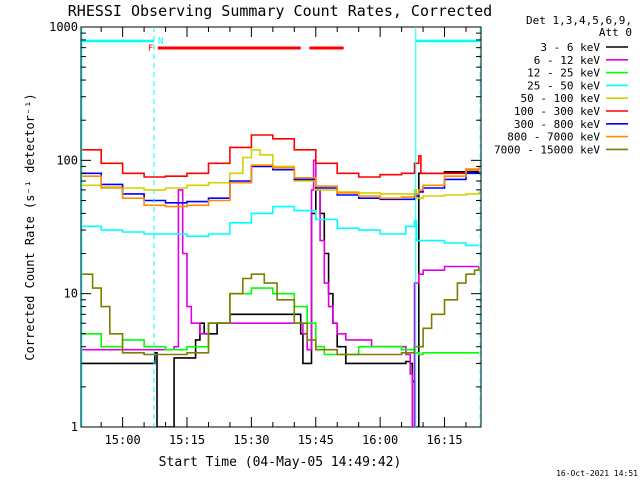 Image resolution: width=640 pixels, height=480 pixels. I want to click on legend-label-4: 25 - 50 keV, so click(563, 85).